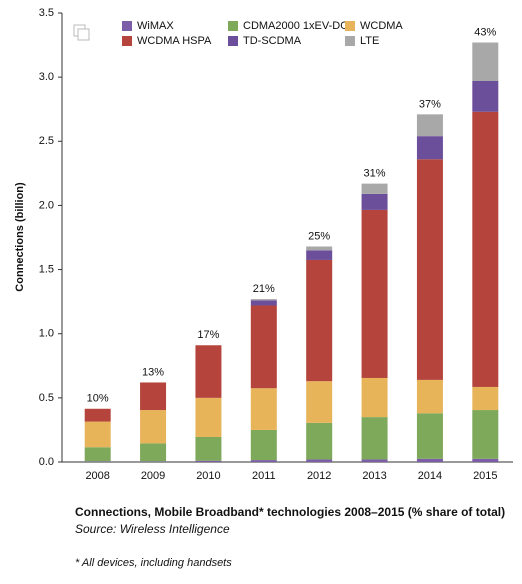  I want to click on share-label: 10%, so click(98, 399).